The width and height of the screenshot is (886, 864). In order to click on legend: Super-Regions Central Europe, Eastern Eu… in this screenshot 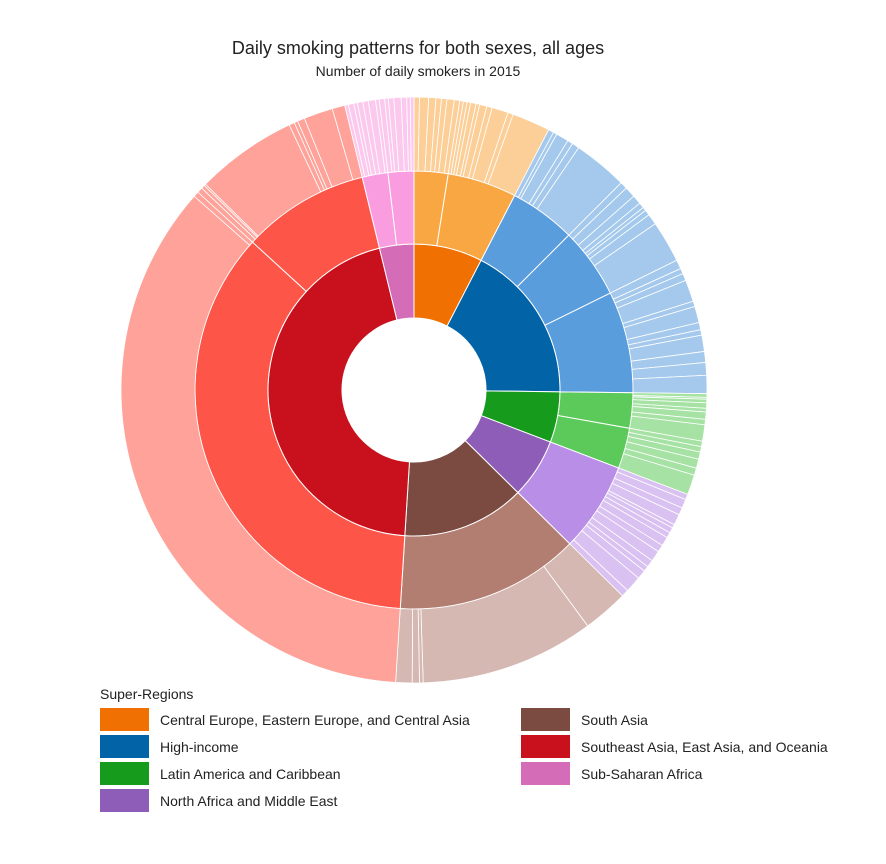, I will do `click(464, 749)`.